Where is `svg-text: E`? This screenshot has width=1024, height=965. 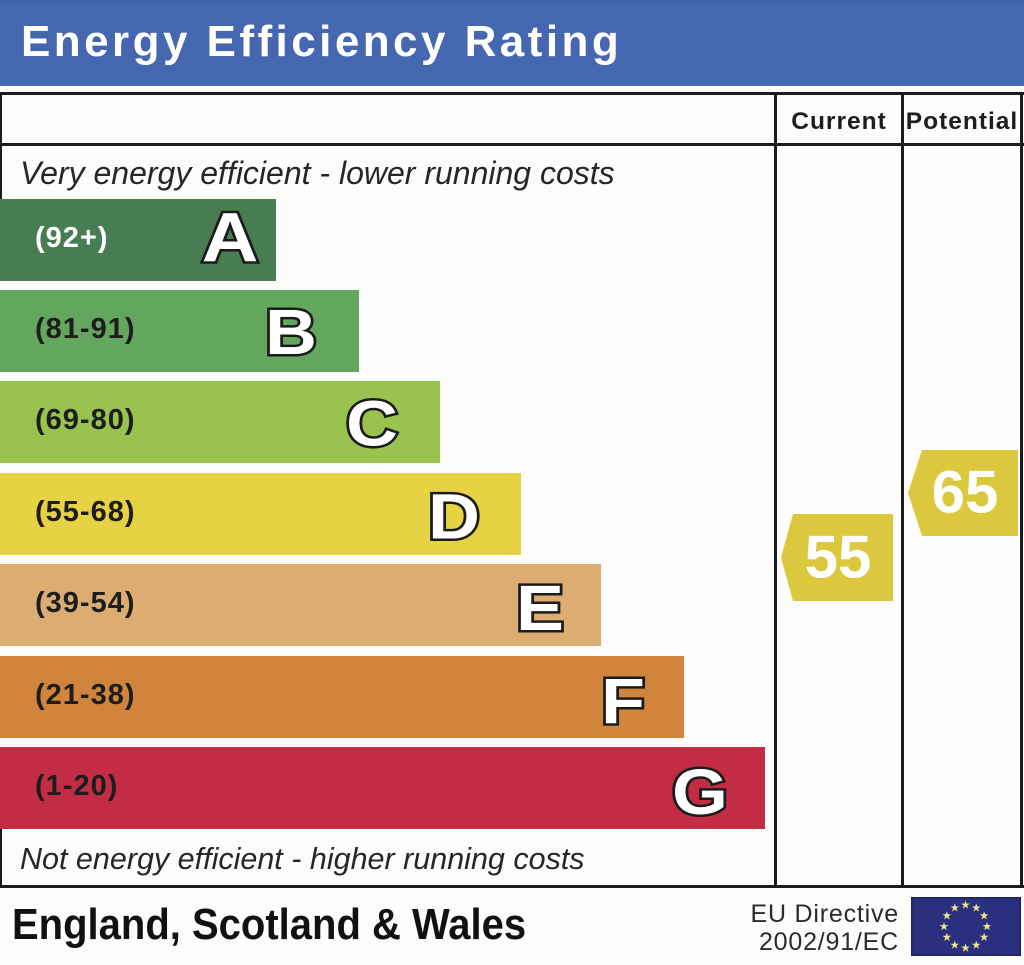 svg-text: E is located at coordinates (540, 609).